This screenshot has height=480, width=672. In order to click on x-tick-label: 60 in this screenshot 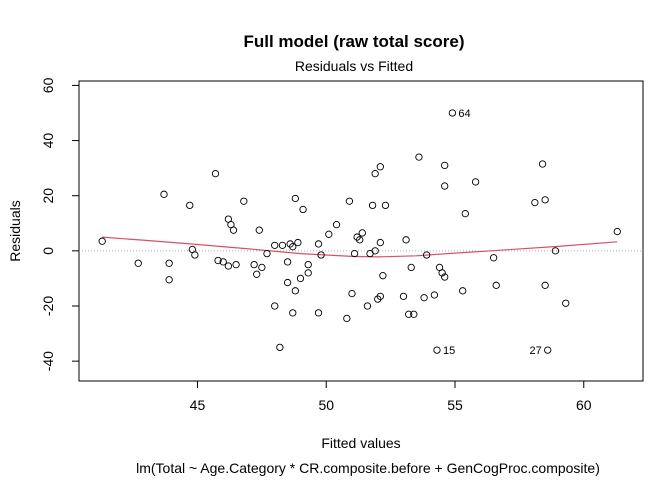, I will do `click(584, 405)`.